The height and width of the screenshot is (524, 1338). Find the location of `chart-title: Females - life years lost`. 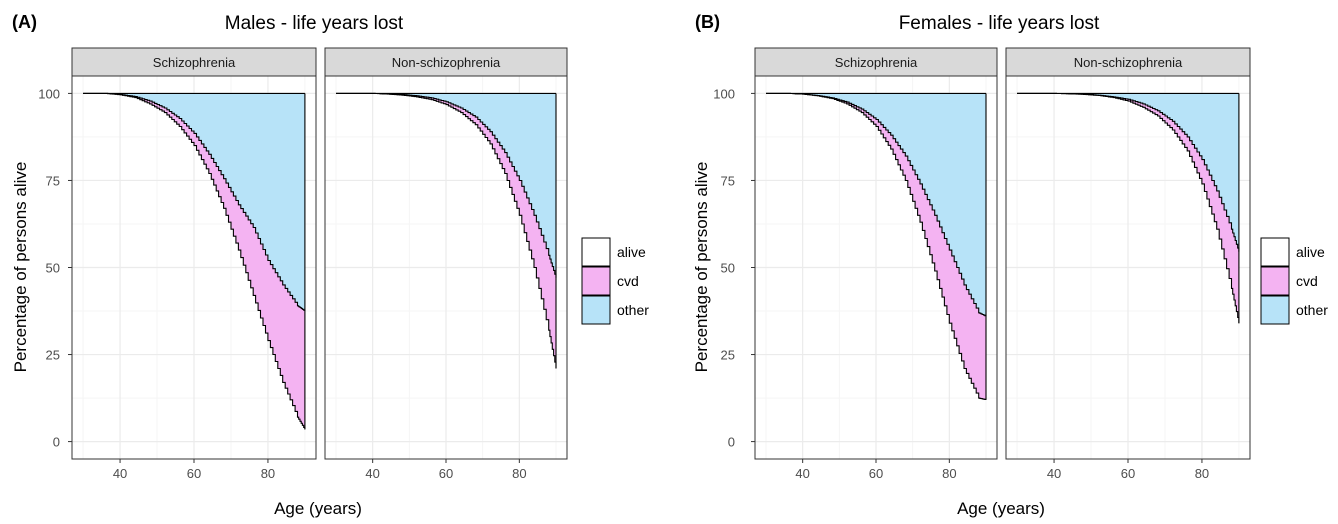

chart-title: Females - life years lost is located at coordinates (999, 23).